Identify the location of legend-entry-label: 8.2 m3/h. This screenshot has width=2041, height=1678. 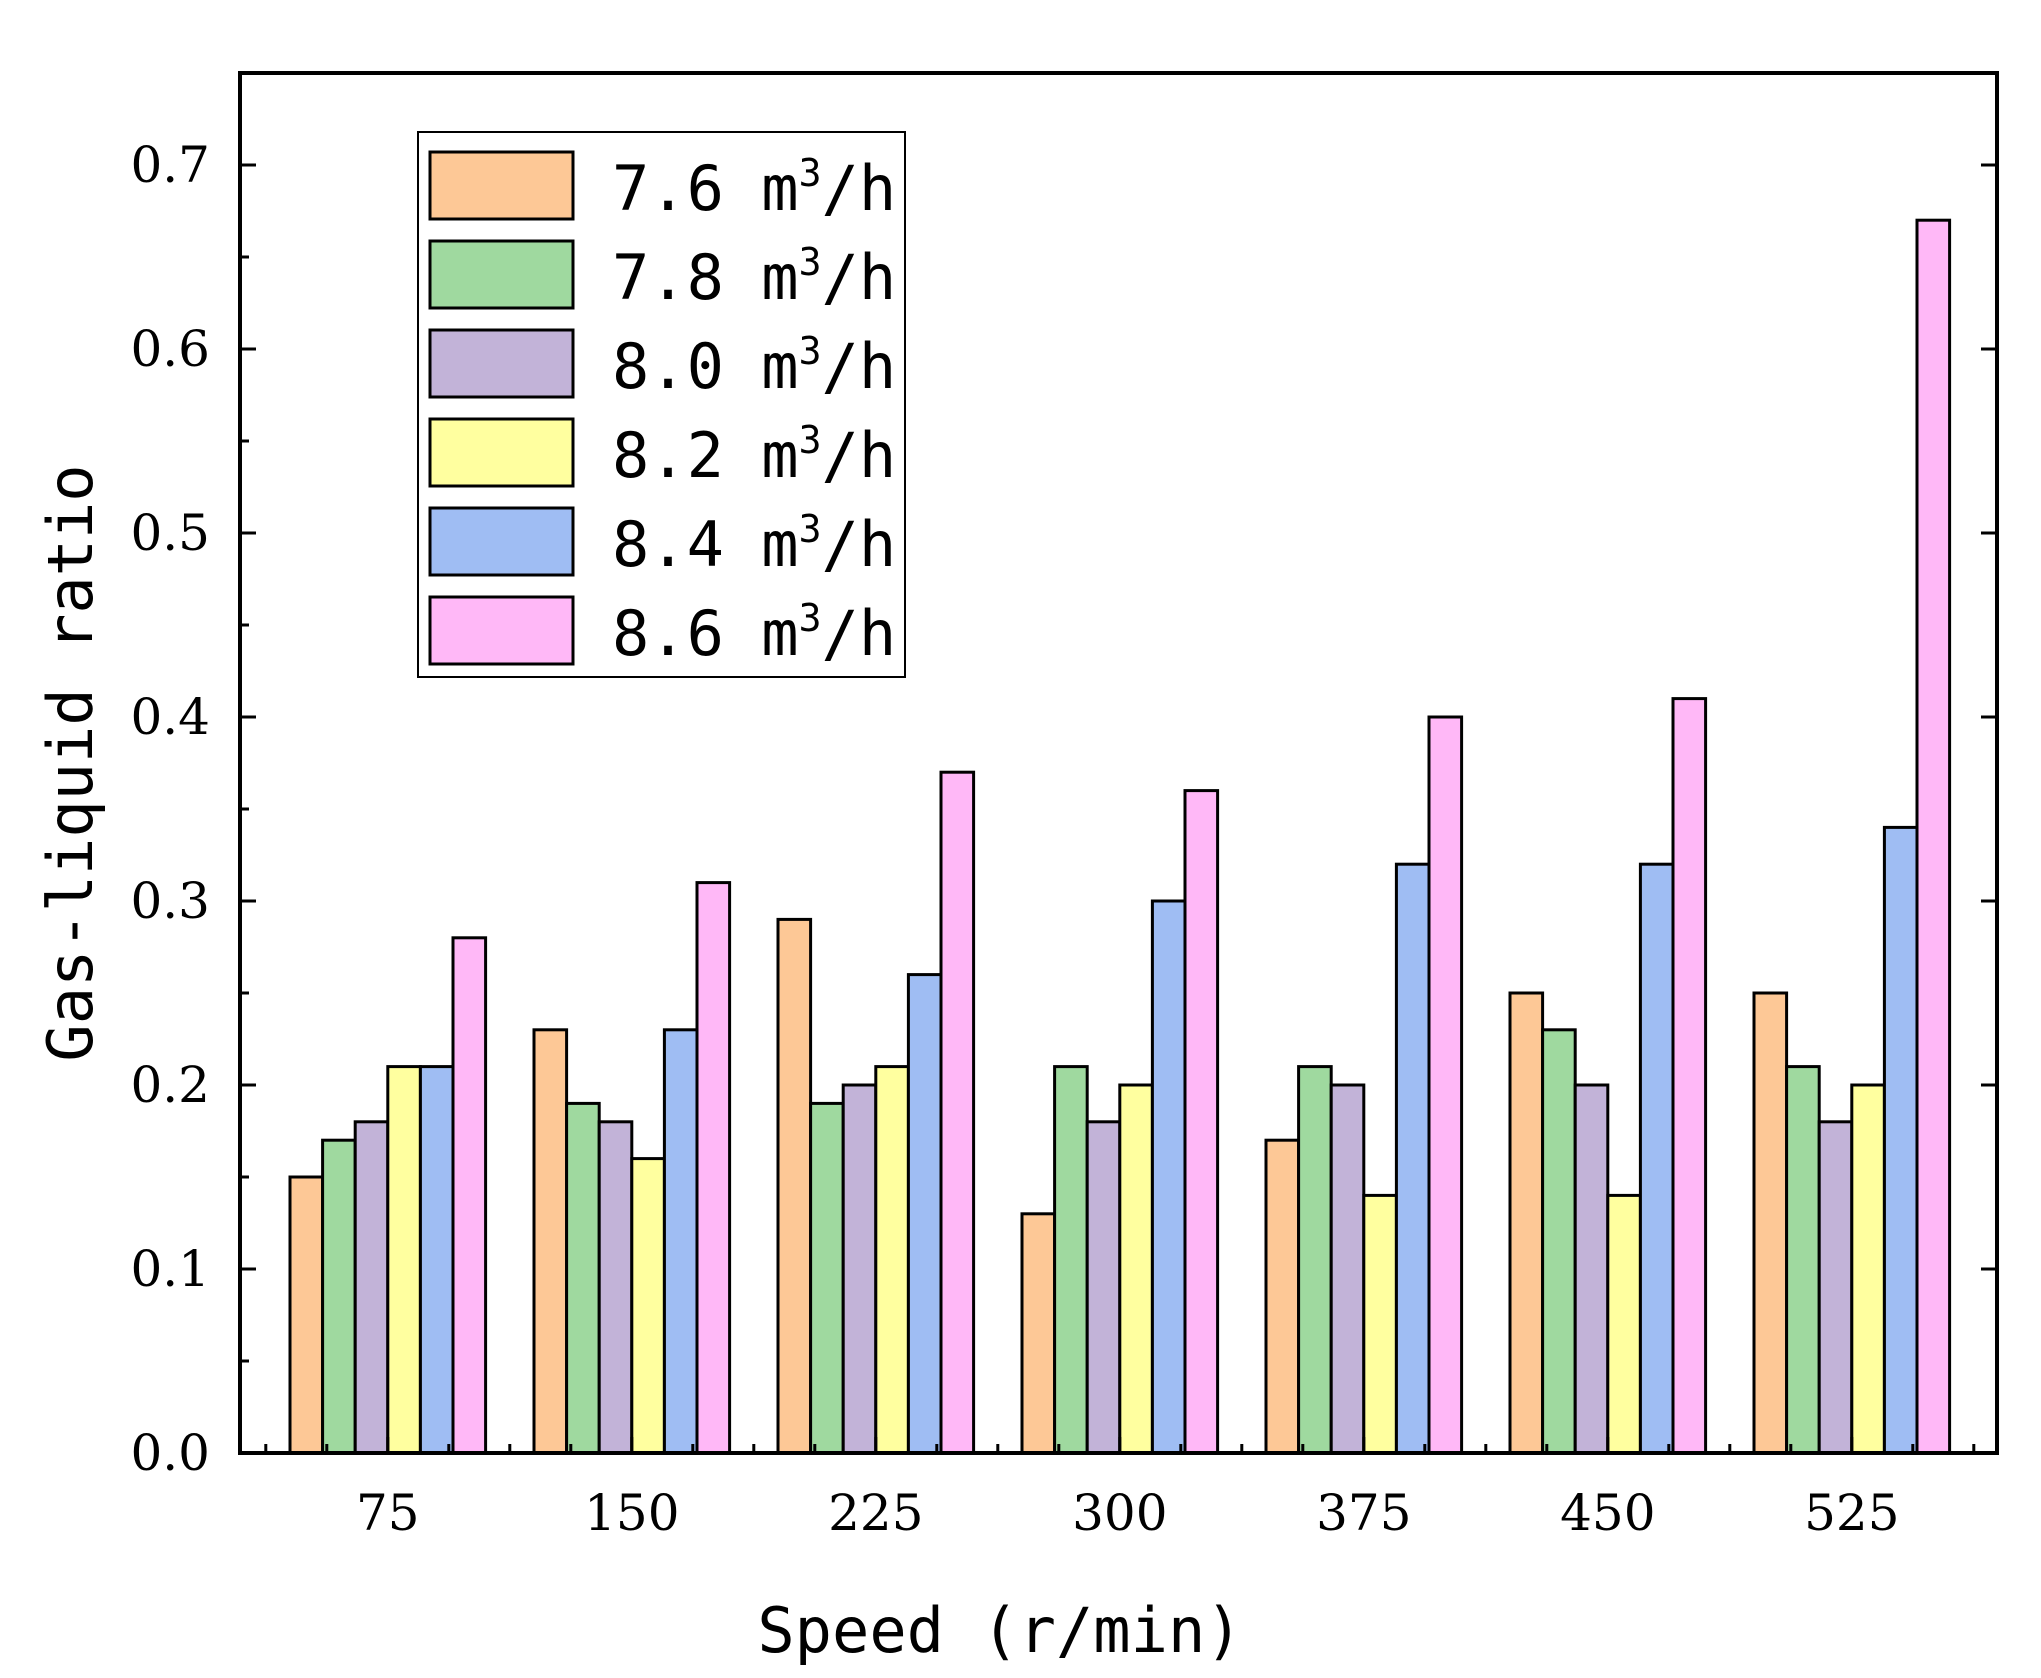
(754, 455).